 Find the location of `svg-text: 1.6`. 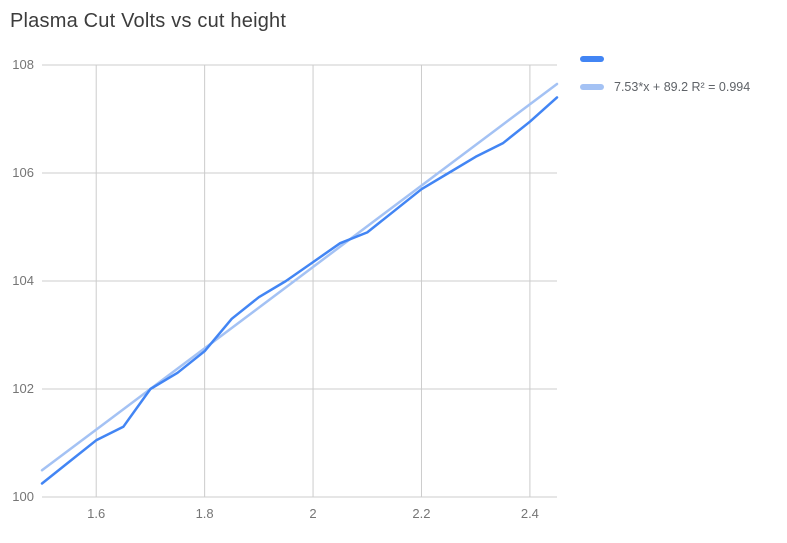

svg-text: 1.6 is located at coordinates (96, 513).